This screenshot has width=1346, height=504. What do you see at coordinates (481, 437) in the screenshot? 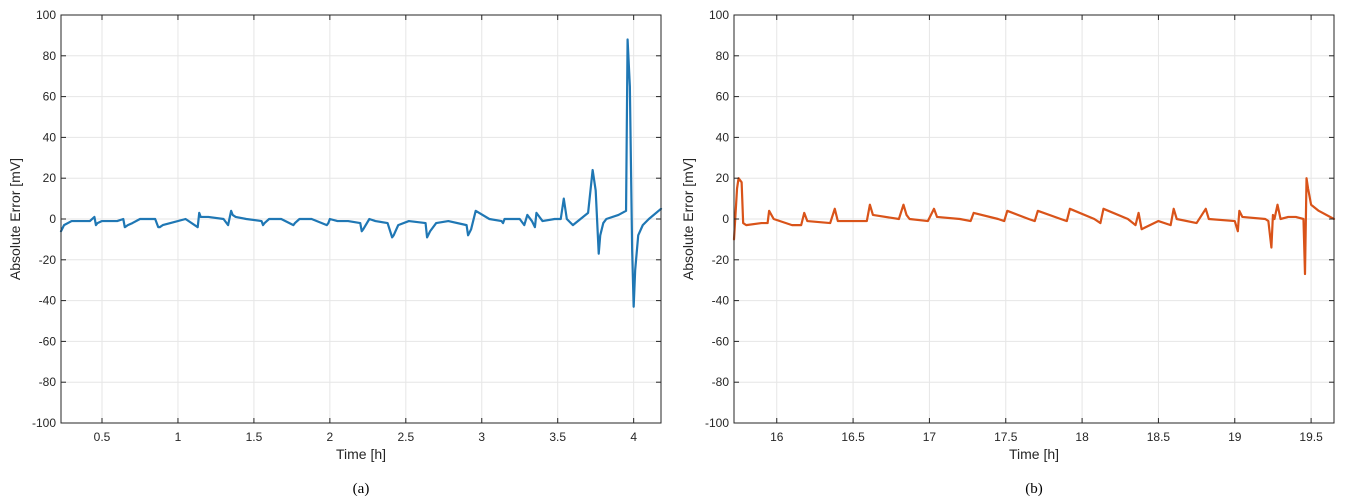
I see `x-tick-label: 3` at bounding box center [481, 437].